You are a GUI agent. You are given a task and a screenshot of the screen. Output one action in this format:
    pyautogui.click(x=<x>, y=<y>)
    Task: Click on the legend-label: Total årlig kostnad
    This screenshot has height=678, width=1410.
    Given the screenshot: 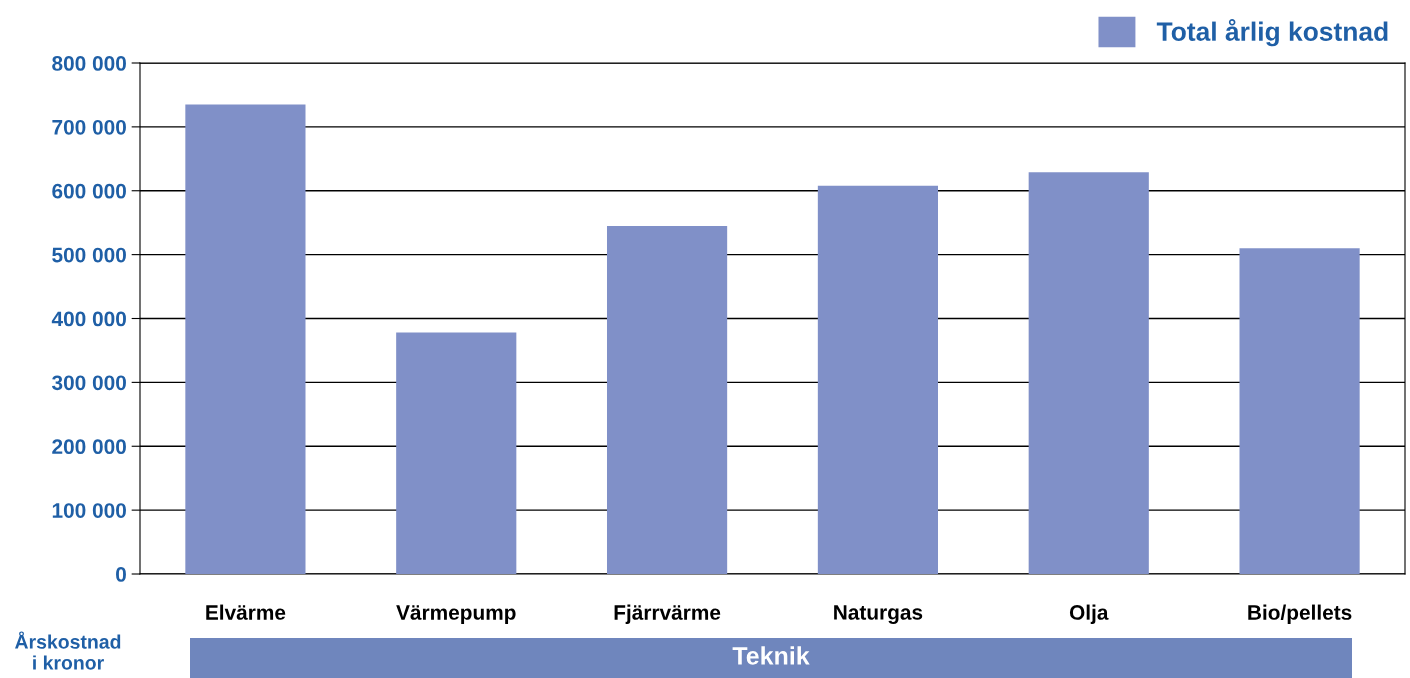 What is the action you would take?
    pyautogui.click(x=1272, y=32)
    